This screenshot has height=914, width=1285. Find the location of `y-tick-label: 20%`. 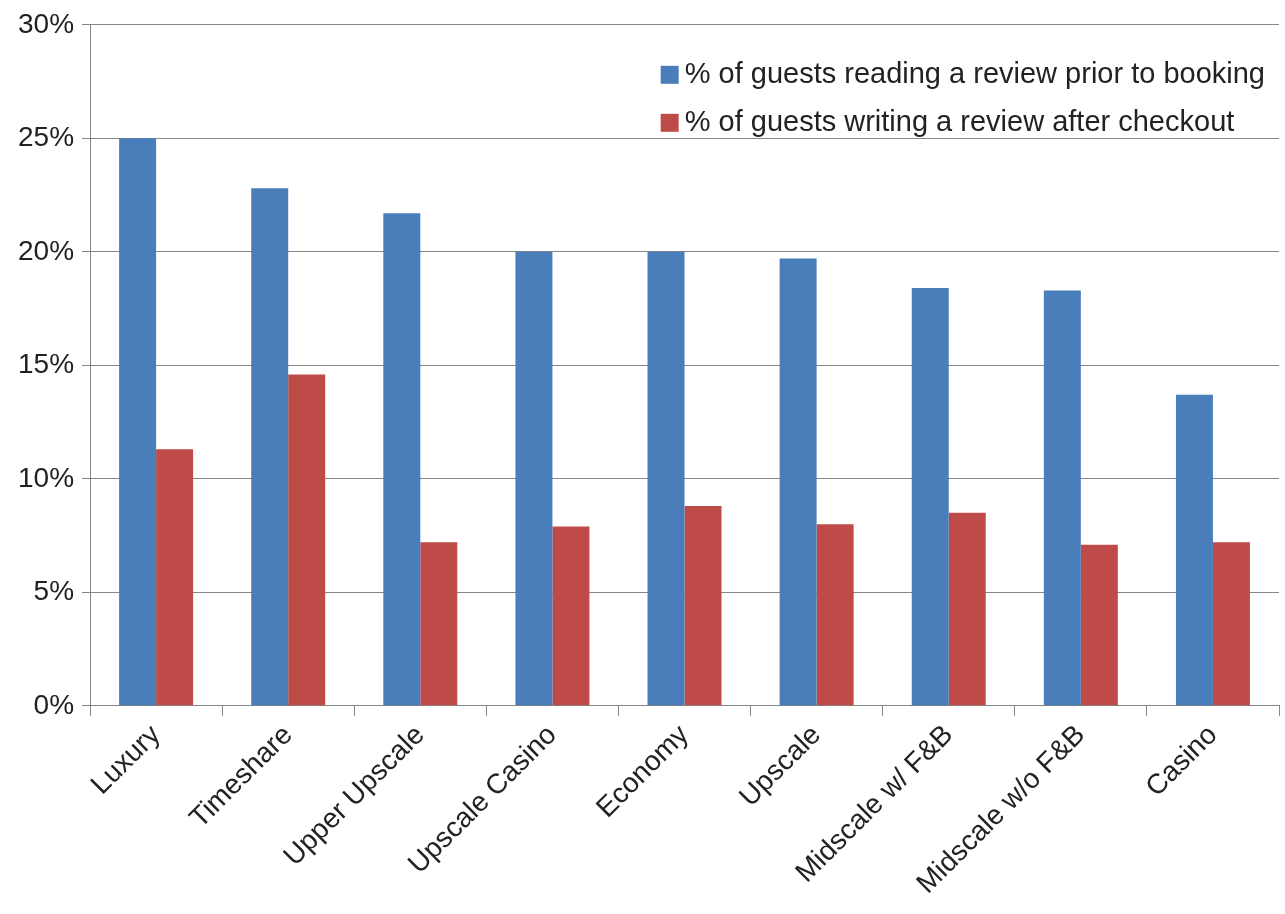

y-tick-label: 20% is located at coordinates (46, 250).